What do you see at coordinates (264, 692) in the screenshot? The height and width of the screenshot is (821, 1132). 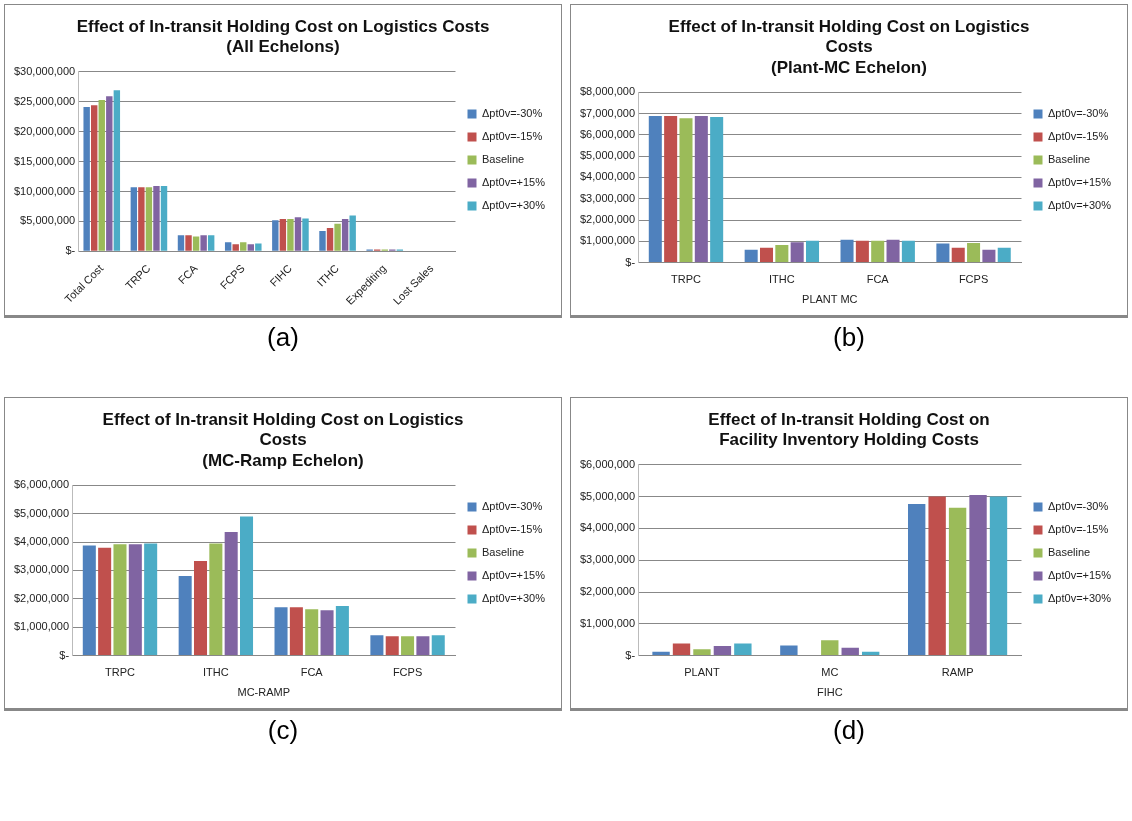 I see `x-axis-title: MC-RAMP` at bounding box center [264, 692].